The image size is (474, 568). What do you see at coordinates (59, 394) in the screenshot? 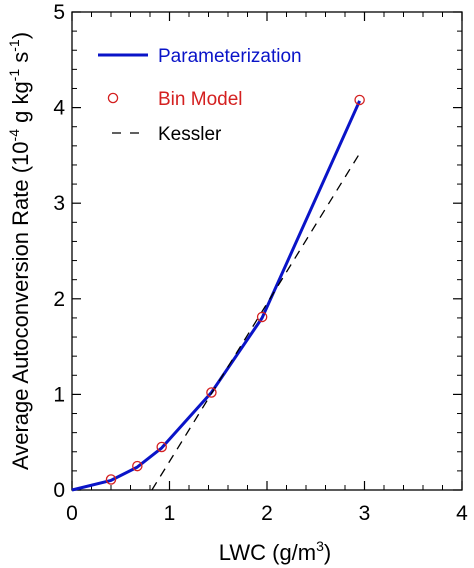
I see `y-tick-label: 1` at bounding box center [59, 394].